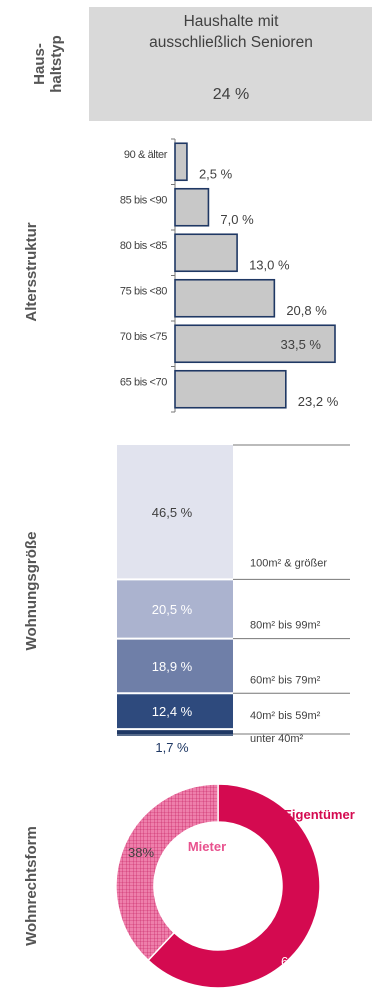 Image resolution: width=372 pixels, height=1005 pixels. I want to click on donut-value-label: 38%, so click(141, 852).